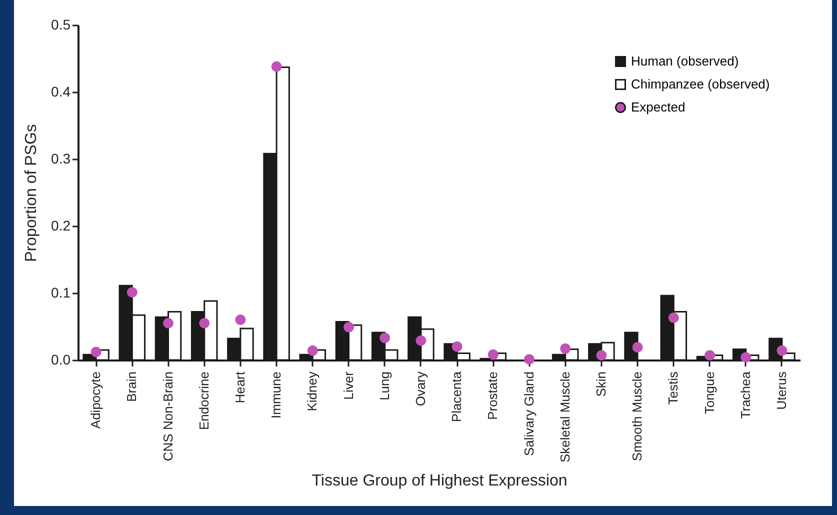 This screenshot has height=515, width=837. I want to click on y-axis-title: Proportion of PSGs, so click(31, 193).